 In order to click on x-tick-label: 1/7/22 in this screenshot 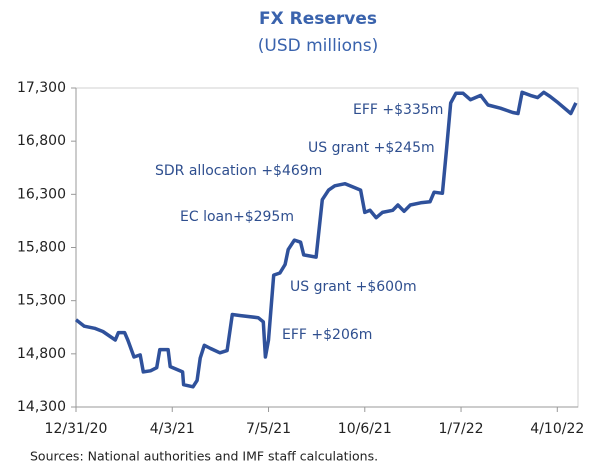, I will do `click(461, 429)`.